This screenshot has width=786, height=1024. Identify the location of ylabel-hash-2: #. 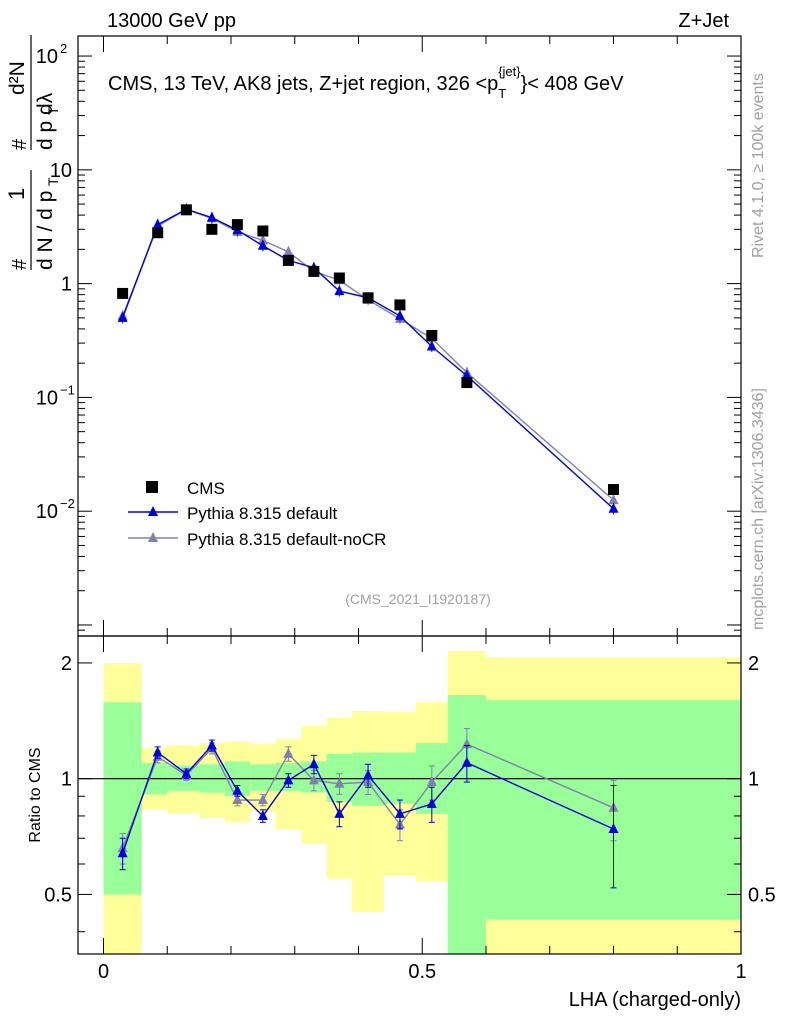
(20, 144).